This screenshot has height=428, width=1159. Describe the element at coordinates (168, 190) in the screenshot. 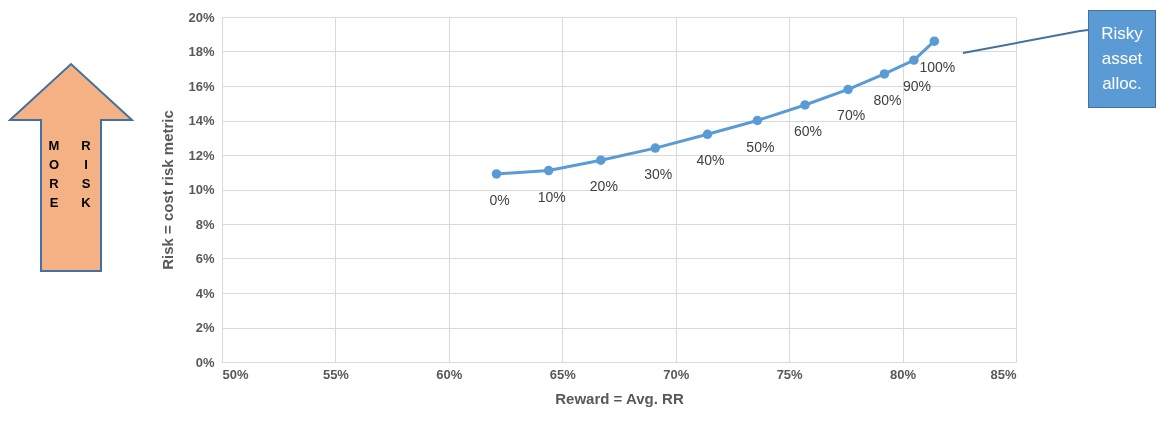

I see `y-axis-title: Risk = cost risk metric` at that location.